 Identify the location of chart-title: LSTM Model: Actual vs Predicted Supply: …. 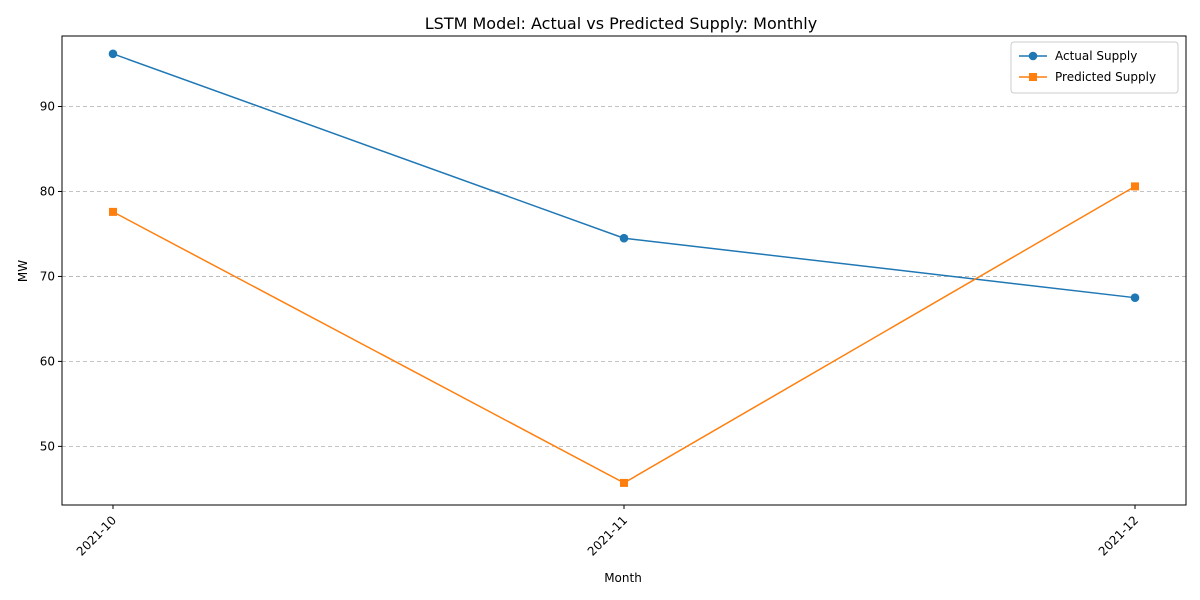
(621, 23).